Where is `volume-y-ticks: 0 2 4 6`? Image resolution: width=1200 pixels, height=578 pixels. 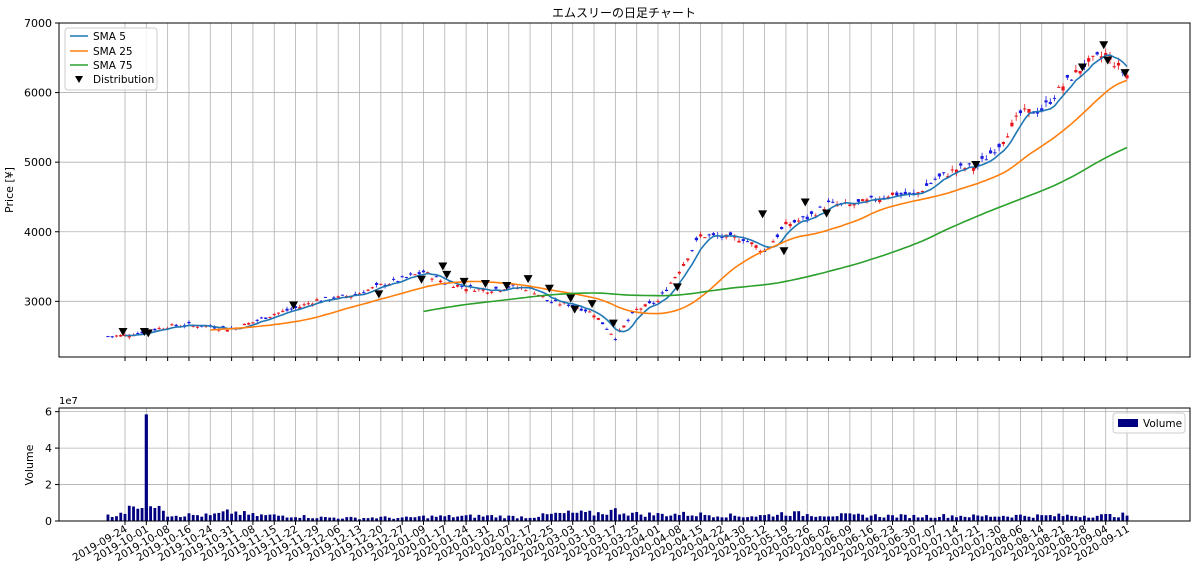 volume-y-ticks: 0 2 4 6 is located at coordinates (52, 467).